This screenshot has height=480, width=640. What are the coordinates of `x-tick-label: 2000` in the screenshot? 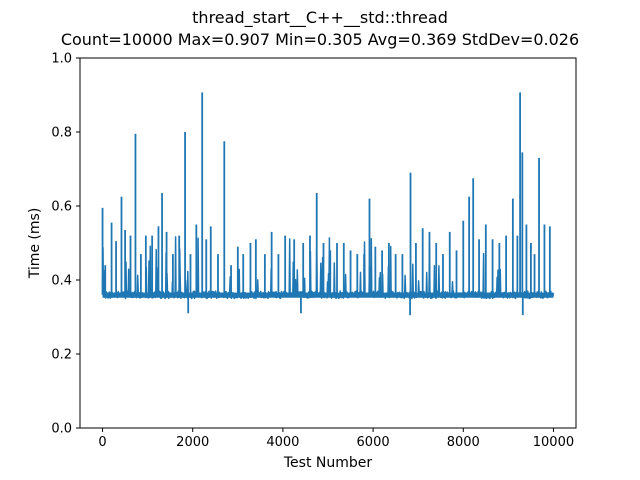 It's located at (192, 442).